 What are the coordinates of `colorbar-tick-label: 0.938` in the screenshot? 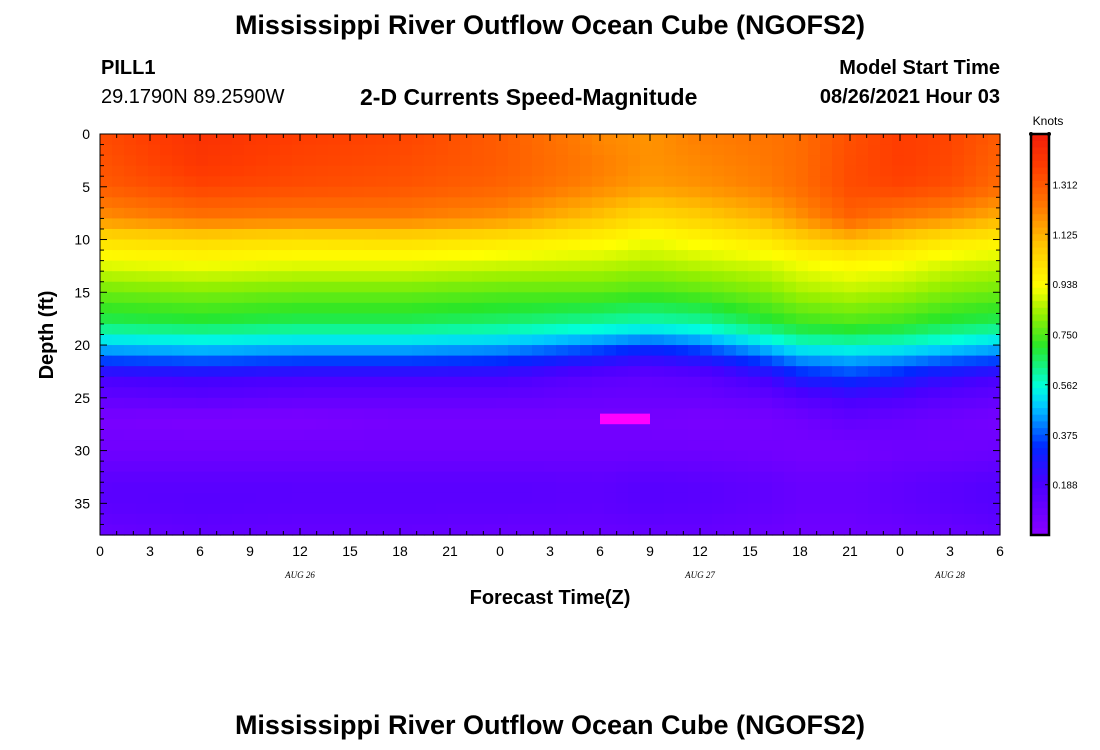 It's located at (1064, 285).